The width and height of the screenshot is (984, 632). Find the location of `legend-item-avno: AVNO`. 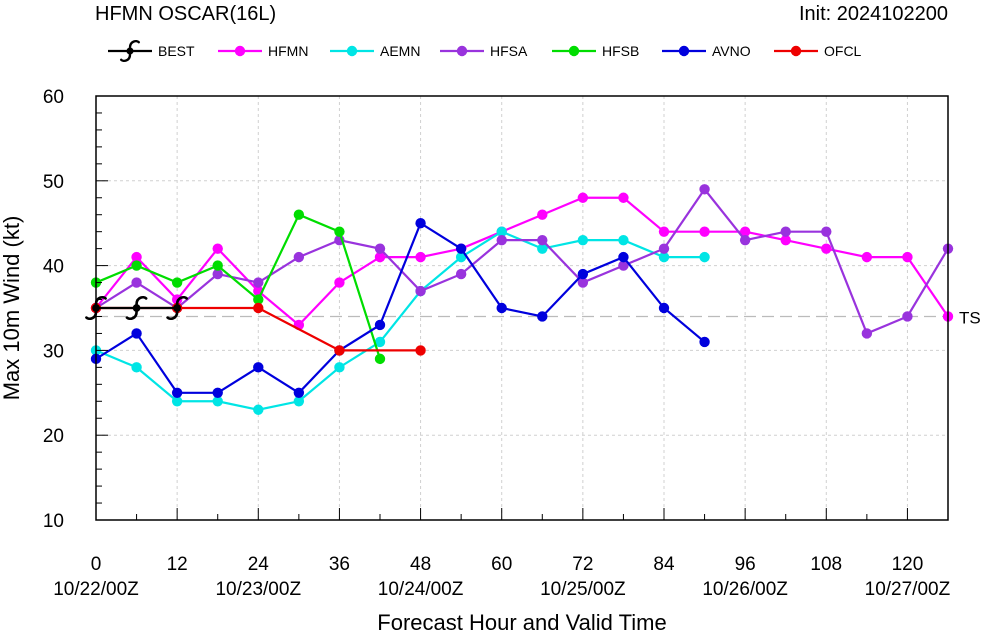

legend-item-avno: AVNO is located at coordinates (706, 51).